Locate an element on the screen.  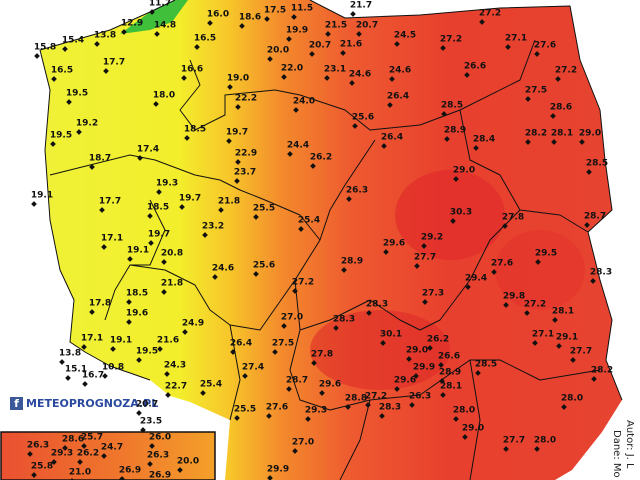
station-value: 20.0 is located at coordinates (188, 462).